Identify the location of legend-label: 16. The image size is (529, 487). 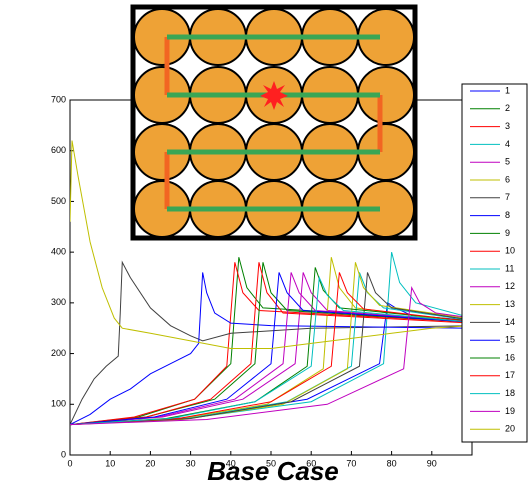
(510, 357).